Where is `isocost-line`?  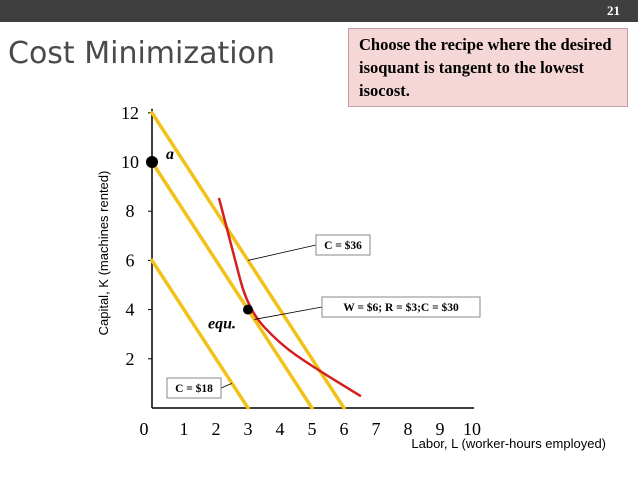 isocost-line is located at coordinates (232, 285).